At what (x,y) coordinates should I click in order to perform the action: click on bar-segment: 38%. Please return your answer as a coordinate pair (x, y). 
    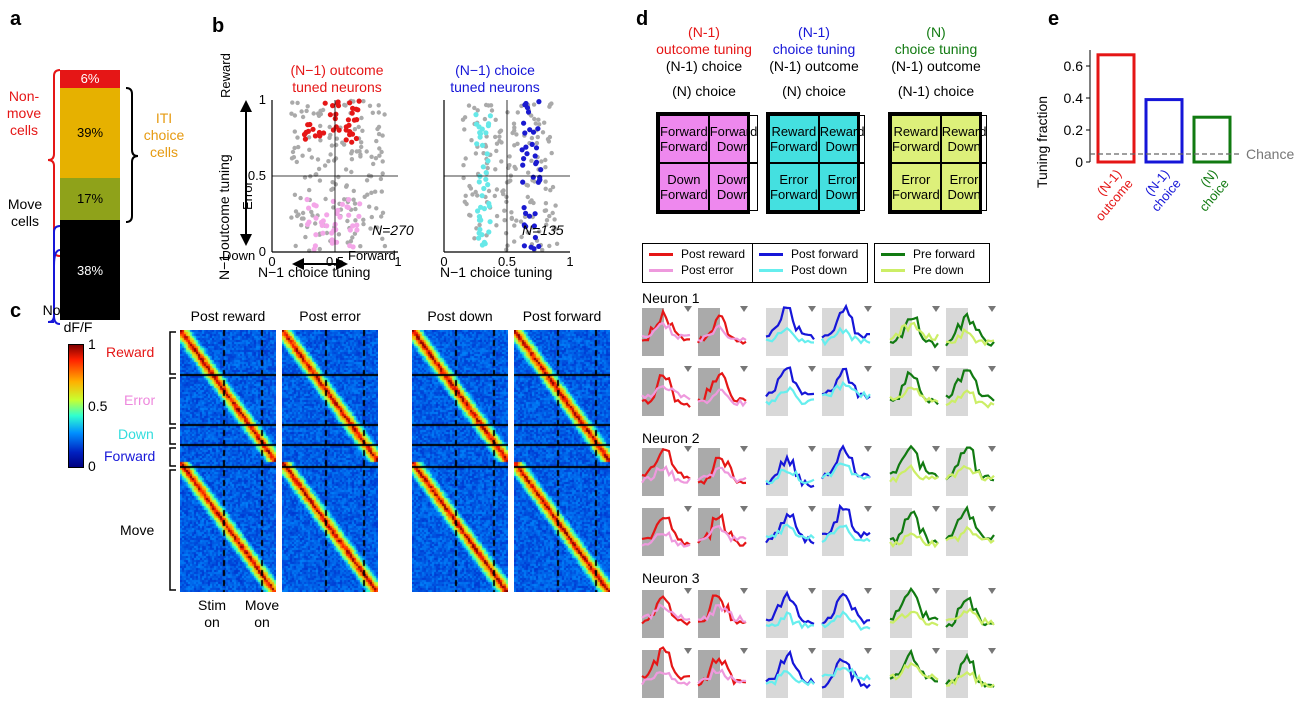
    Looking at the image, I should click on (90, 270).